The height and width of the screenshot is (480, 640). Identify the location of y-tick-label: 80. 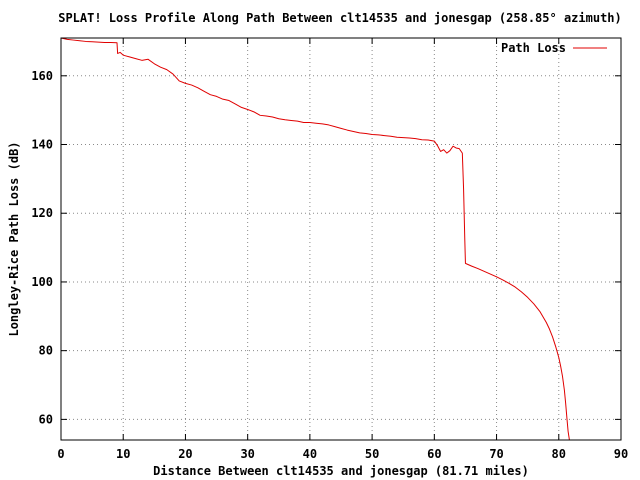
(46, 351).